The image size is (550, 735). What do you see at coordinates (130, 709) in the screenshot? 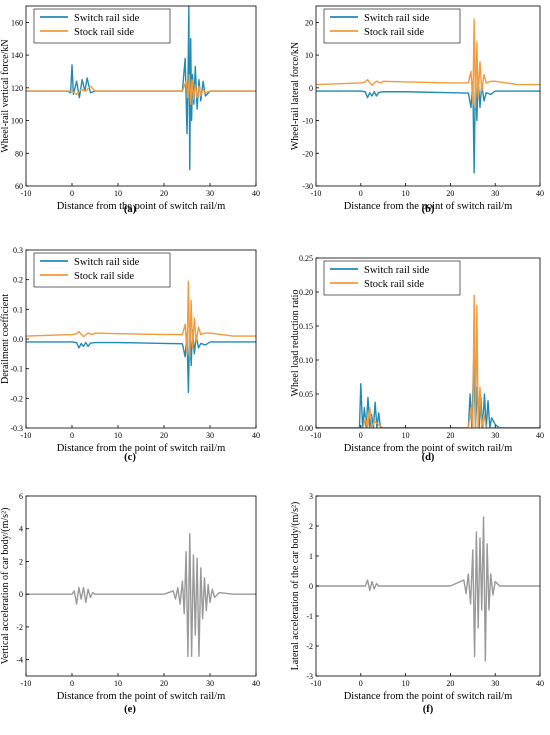
I see `panel-label: (e)` at bounding box center [130, 709].